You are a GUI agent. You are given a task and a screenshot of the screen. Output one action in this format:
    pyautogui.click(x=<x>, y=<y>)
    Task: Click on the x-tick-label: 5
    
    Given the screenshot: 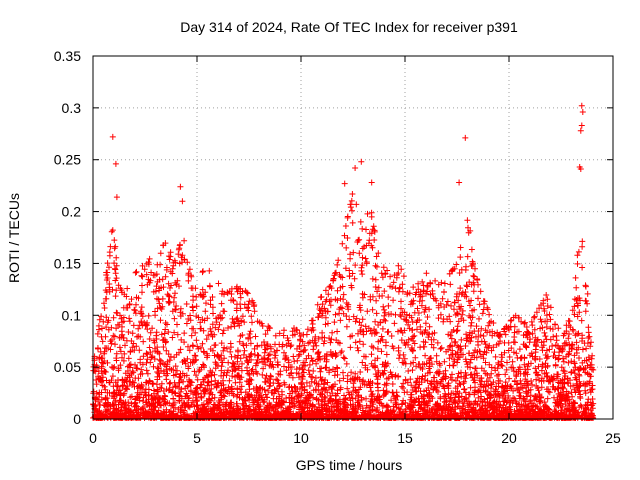 What is the action you would take?
    pyautogui.click(x=197, y=438)
    